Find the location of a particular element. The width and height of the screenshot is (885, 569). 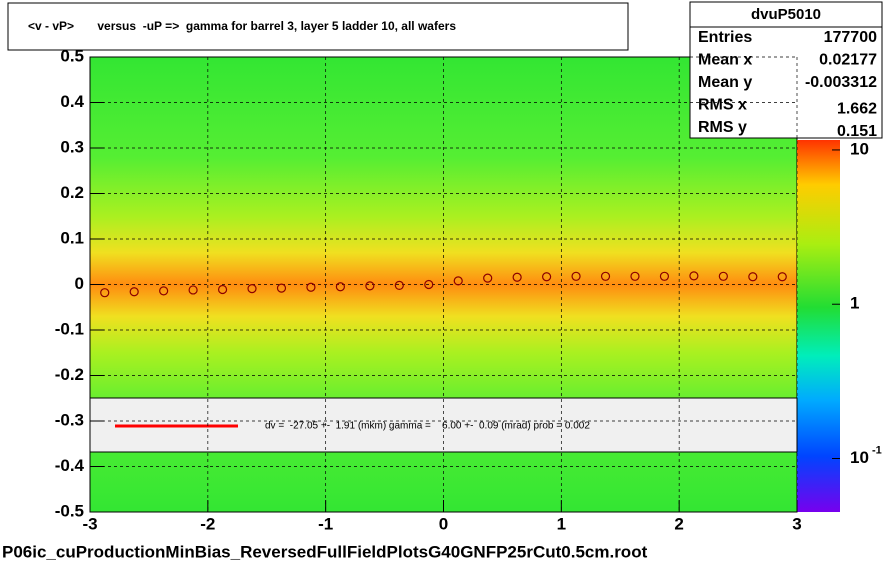

stats-label: Entries is located at coordinates (725, 37).